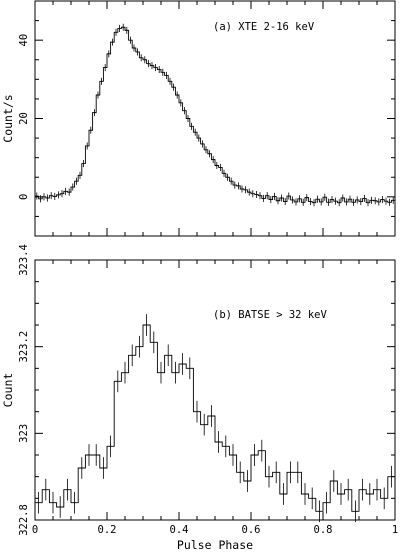 This screenshot has height=554, width=400. I want to click on panel-b-x-tick-label: 0.8, so click(323, 530).